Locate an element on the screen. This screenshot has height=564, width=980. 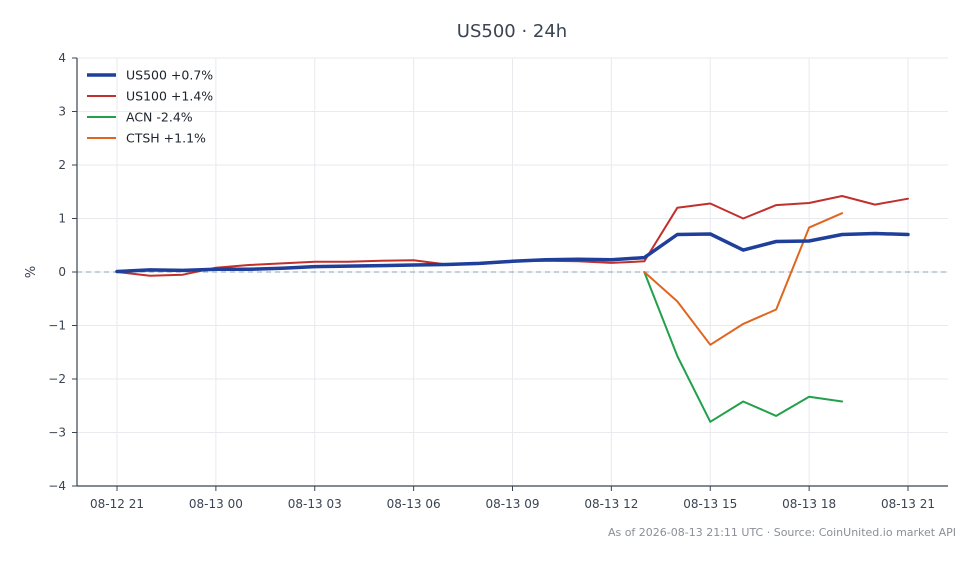
x-tick-label: 08-13 15 is located at coordinates (710, 504).